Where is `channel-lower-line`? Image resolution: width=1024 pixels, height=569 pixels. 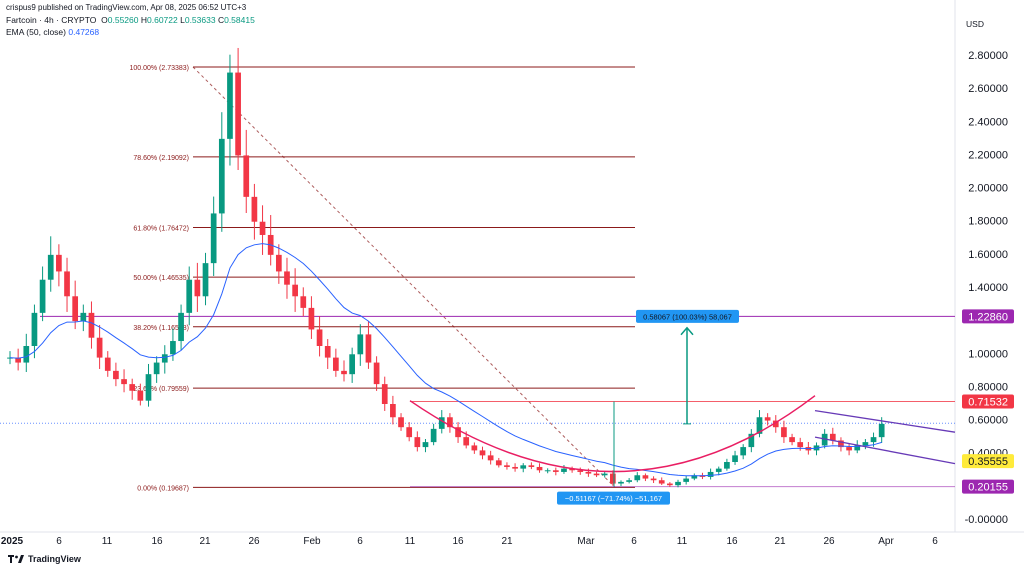 channel-lower-line is located at coordinates (885, 450).